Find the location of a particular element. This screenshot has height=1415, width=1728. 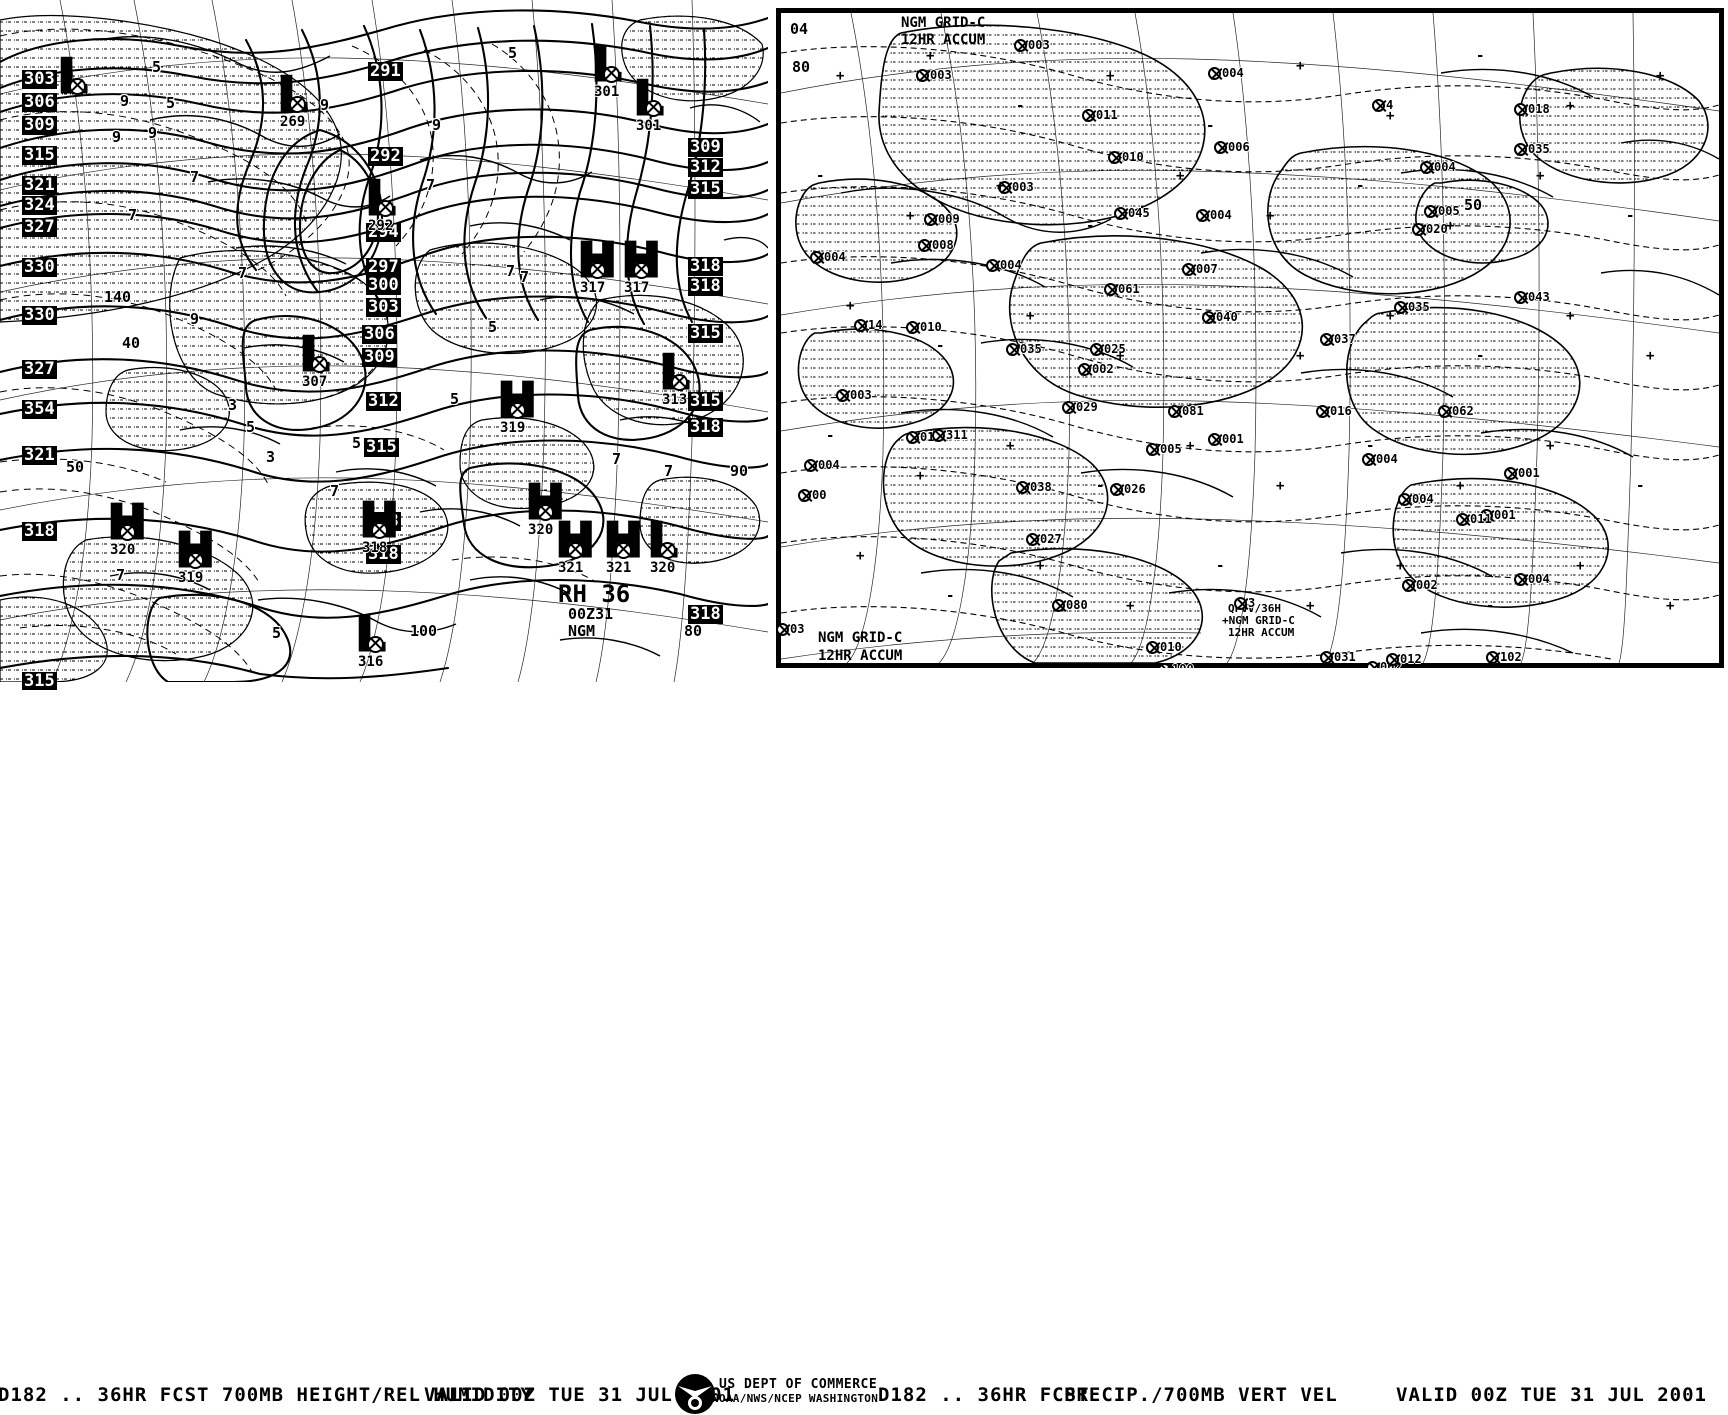

right-annot-ngm-gridc: NGM GRID-C is located at coordinates (860, 638).